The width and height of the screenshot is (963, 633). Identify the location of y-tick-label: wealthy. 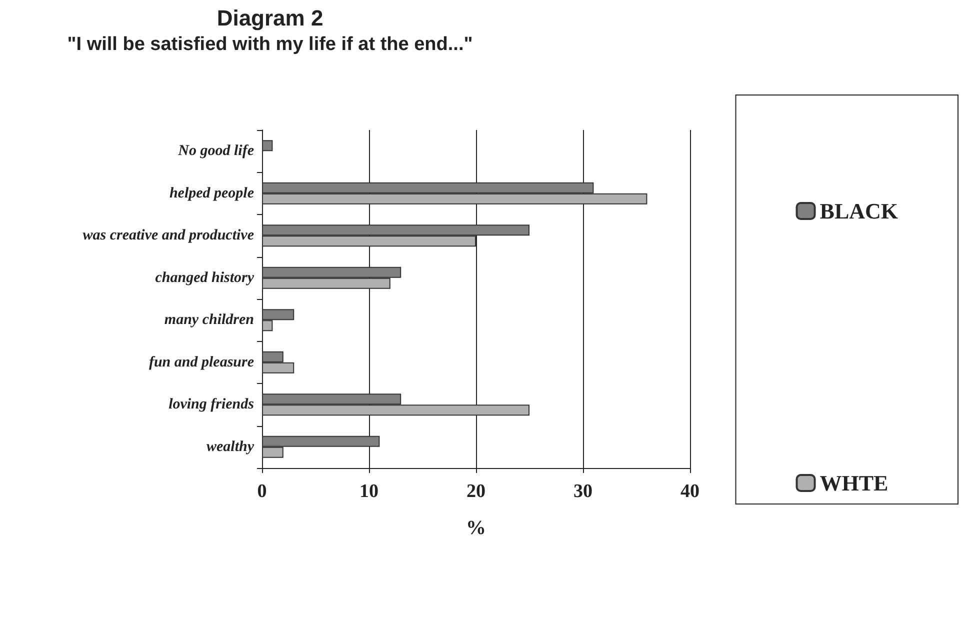
(230, 446).